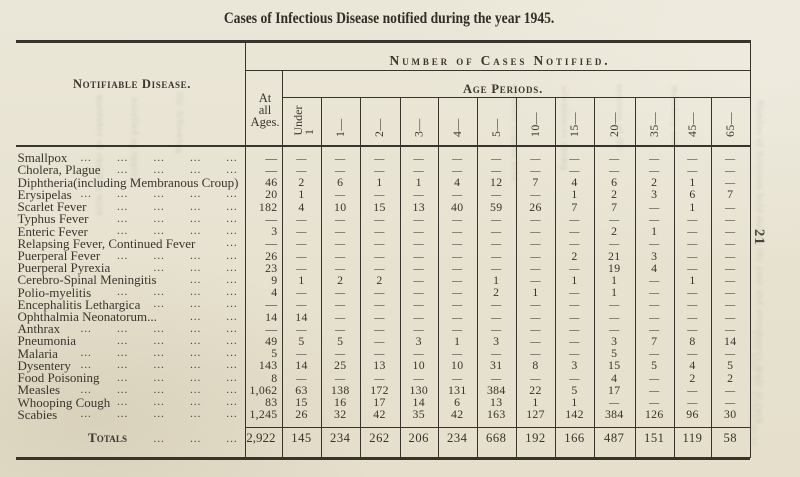  Describe the element at coordinates (614, 124) in the screenshot. I see `svg-text: 20—` at that location.